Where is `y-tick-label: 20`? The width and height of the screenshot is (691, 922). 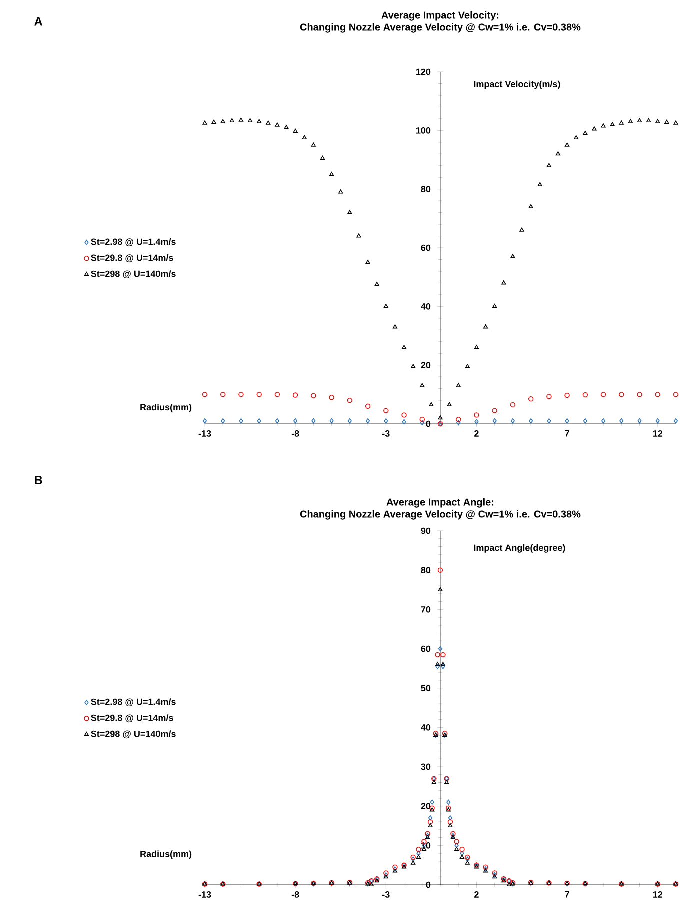
y-tick-label: 20 is located at coordinates (426, 806).